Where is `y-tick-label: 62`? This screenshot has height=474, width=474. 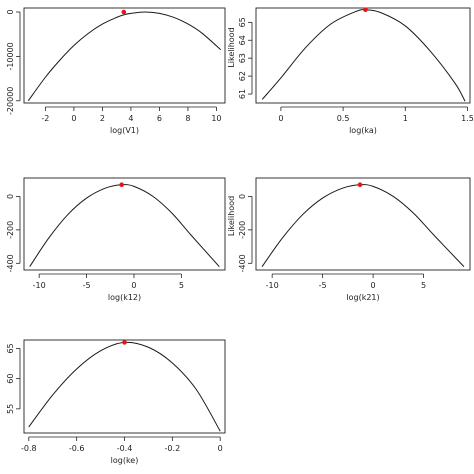
y-tick-label: 62 is located at coordinates (242, 76).